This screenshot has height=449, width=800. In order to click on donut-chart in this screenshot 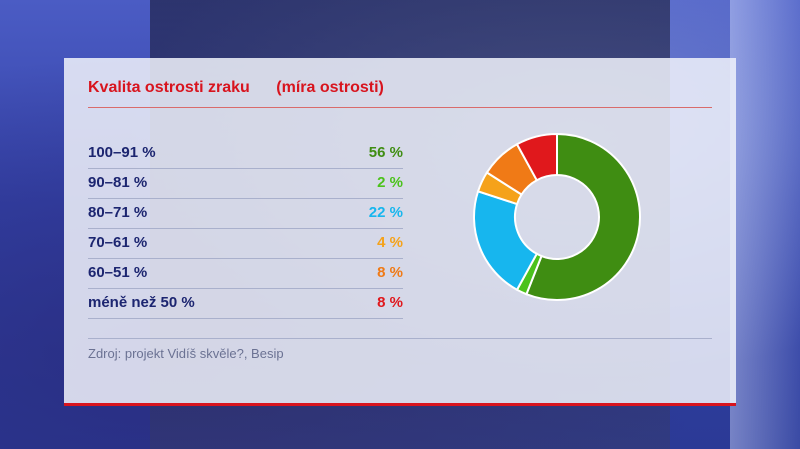, I will do `click(557, 216)`.